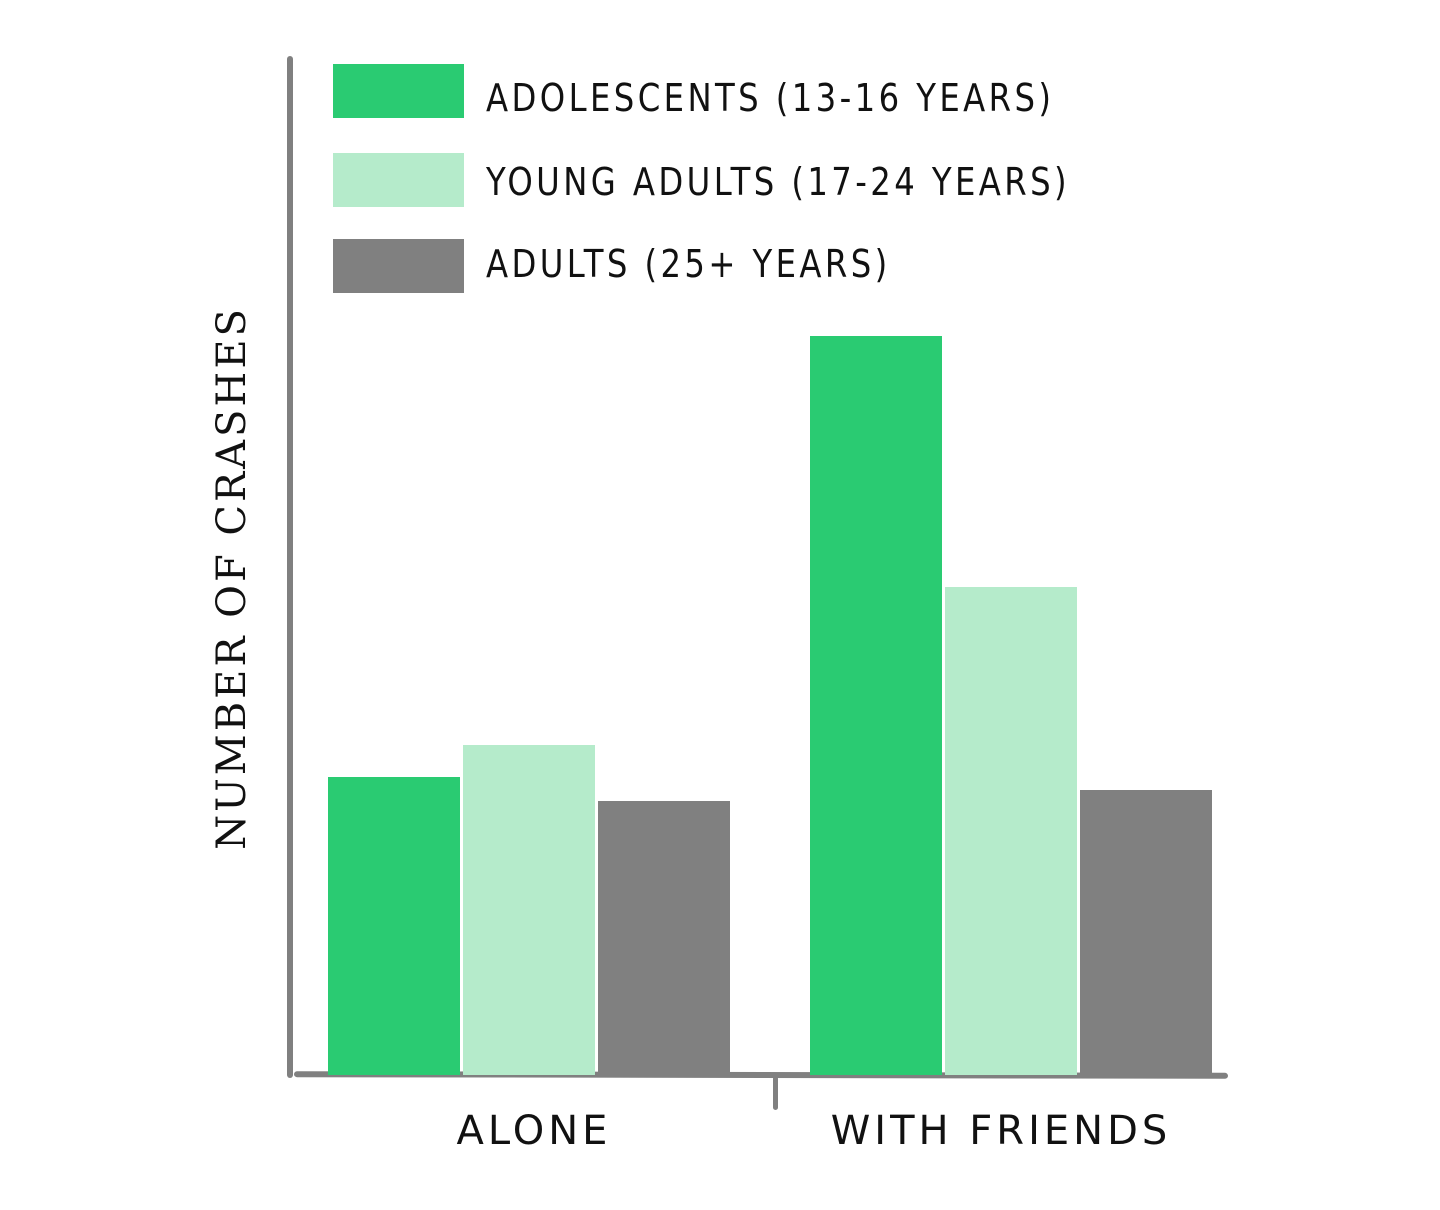  Describe the element at coordinates (876, 705) in the screenshot. I see `bar-friends-adolescents` at that location.